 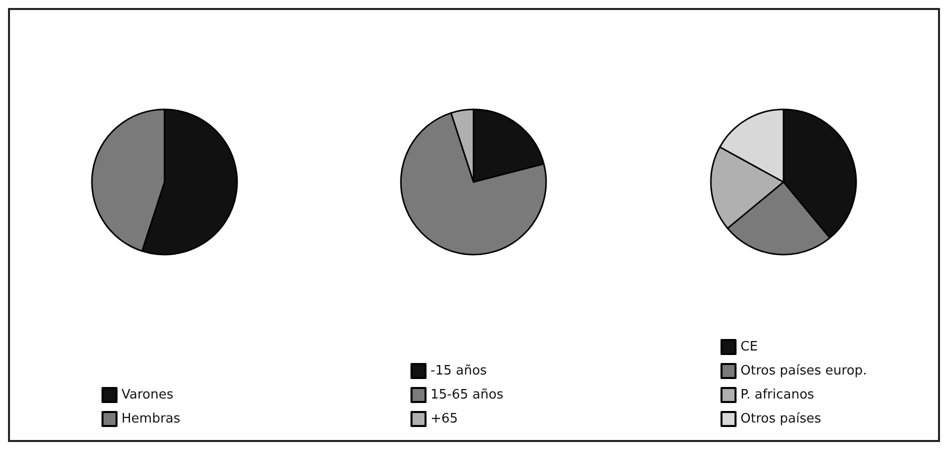 I want to click on legend-label: Varones, so click(x=148, y=395).